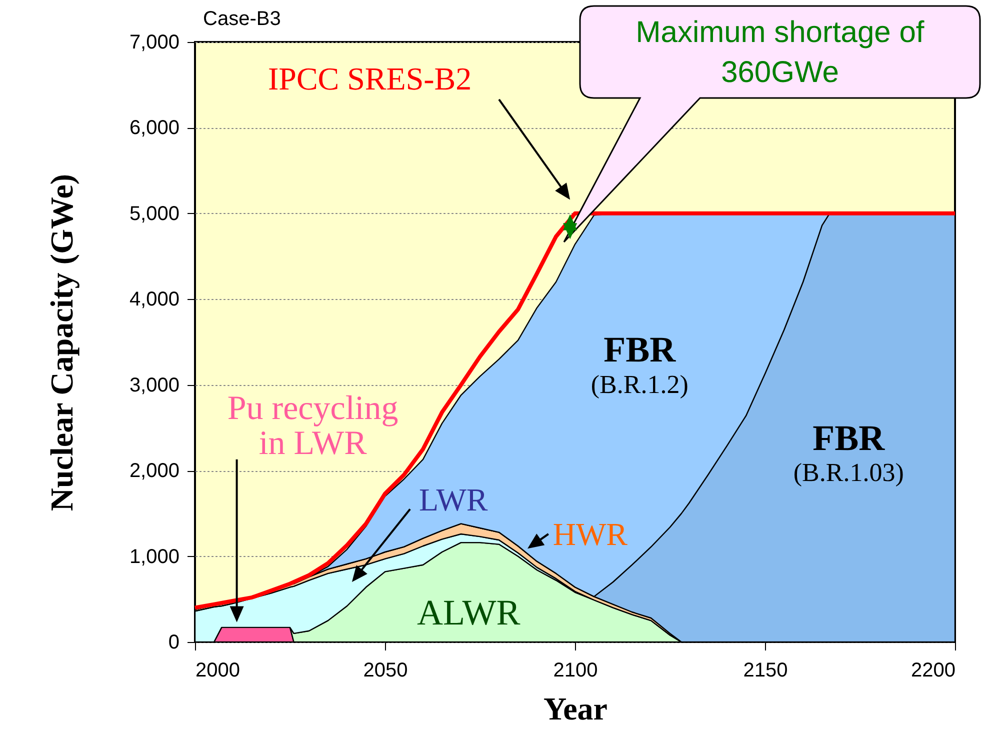 The width and height of the screenshot is (990, 748). Describe the element at coordinates (575, 671) in the screenshot. I see `x-tick-label: 2100` at that location.